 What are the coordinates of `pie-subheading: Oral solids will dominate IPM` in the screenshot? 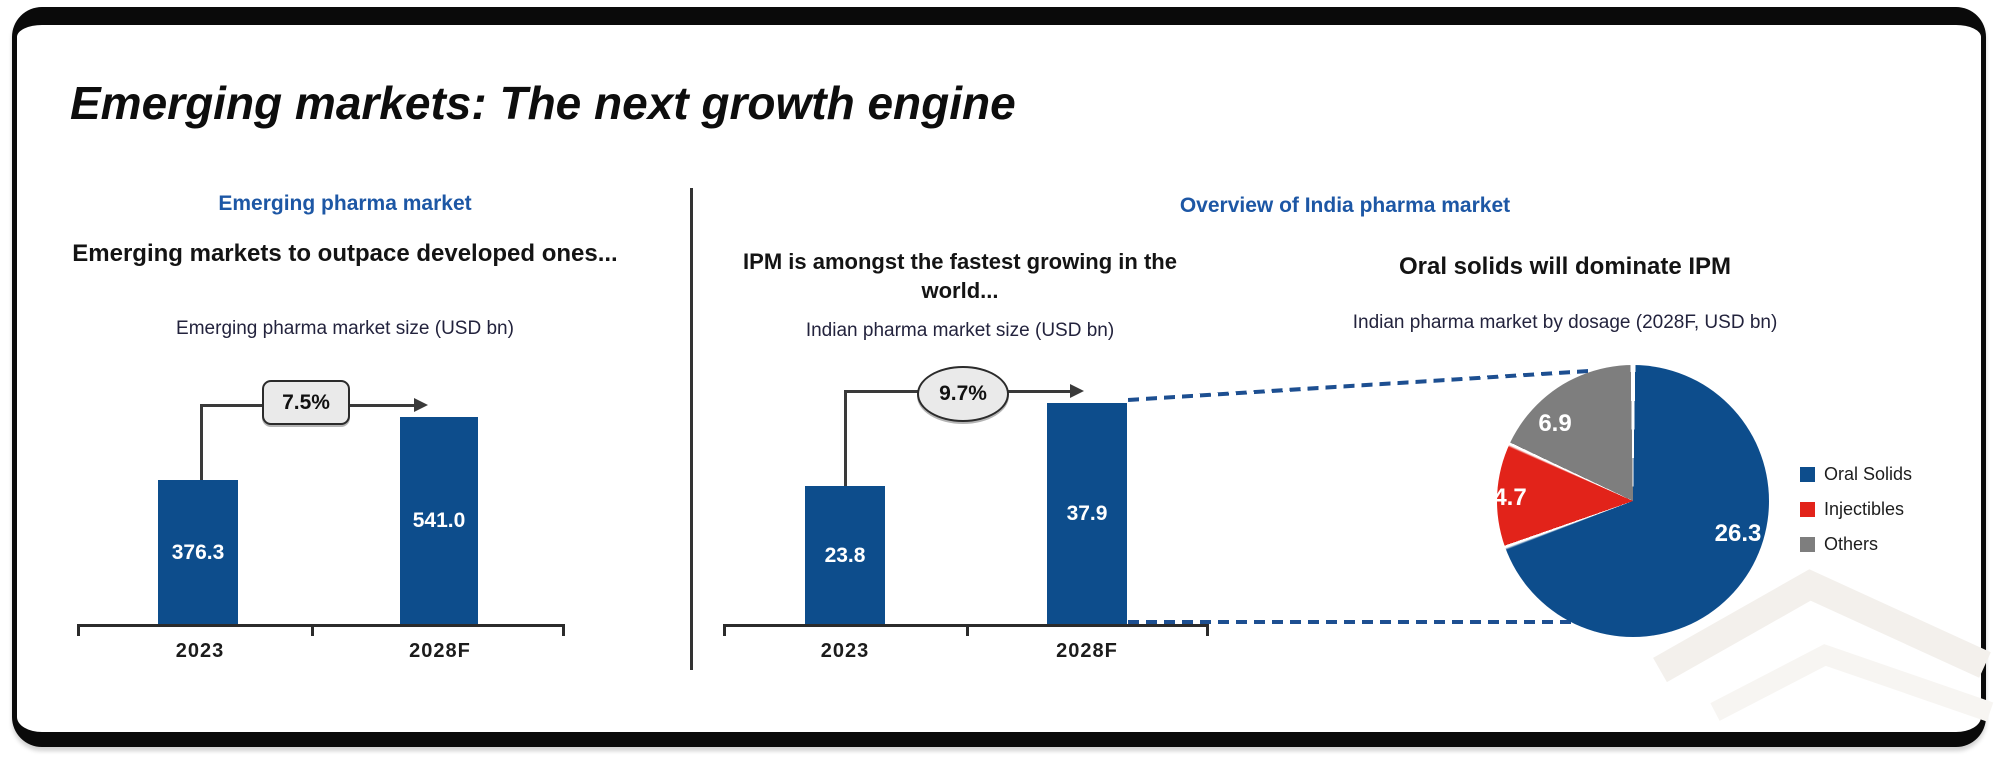 It's located at (1565, 266).